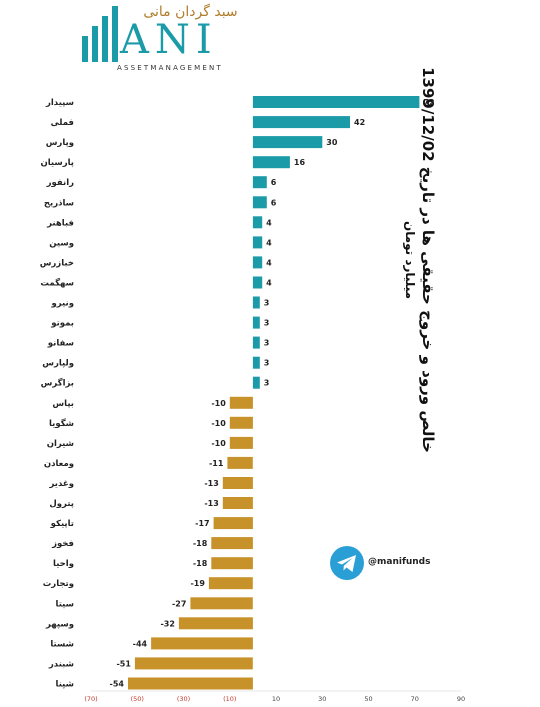 The image size is (540, 707). Describe the element at coordinates (137, 699) in the screenshot. I see `x-tick-label: (50)` at that location.